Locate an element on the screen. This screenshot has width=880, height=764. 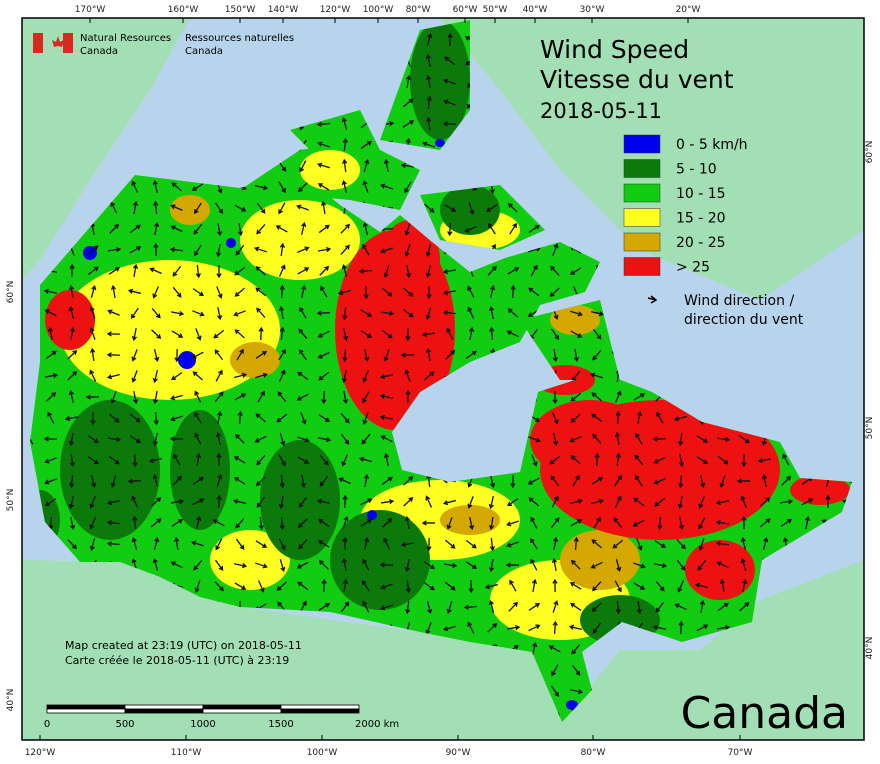
legend-label: > 25 is located at coordinates (693, 268).